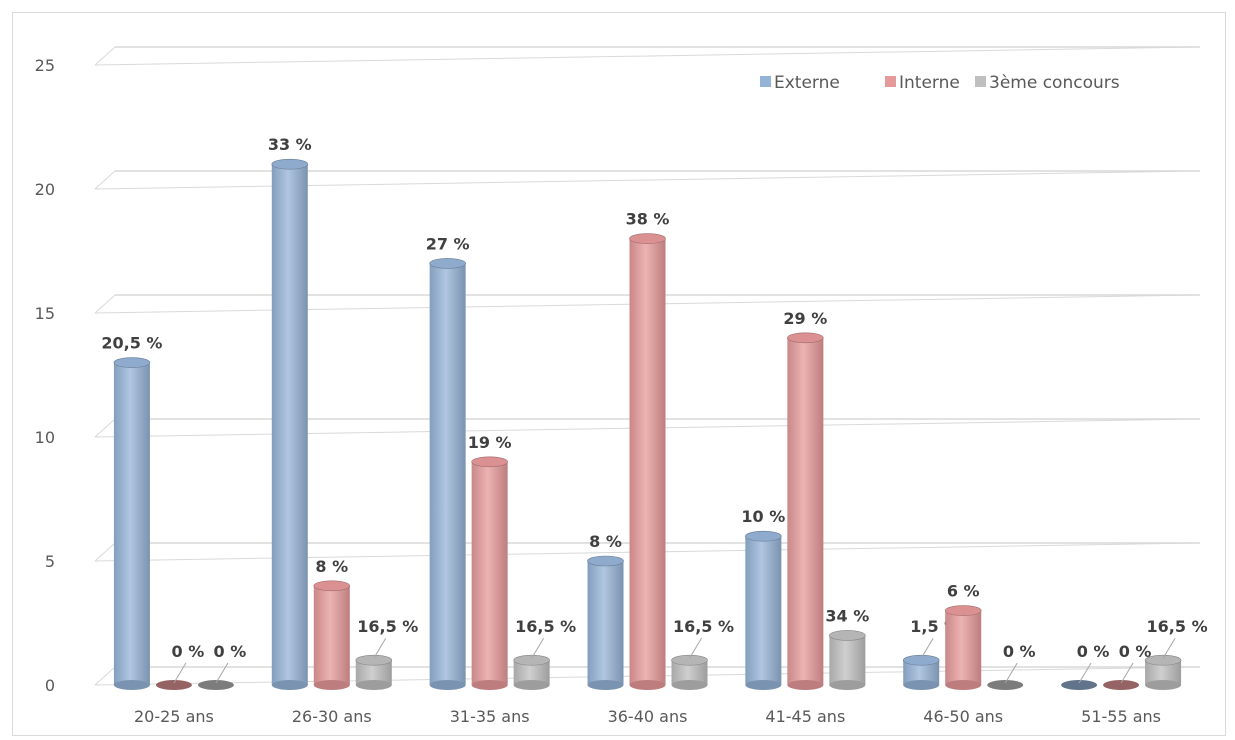  I want to click on x-tick-label: 46-50 ans, so click(963, 716).